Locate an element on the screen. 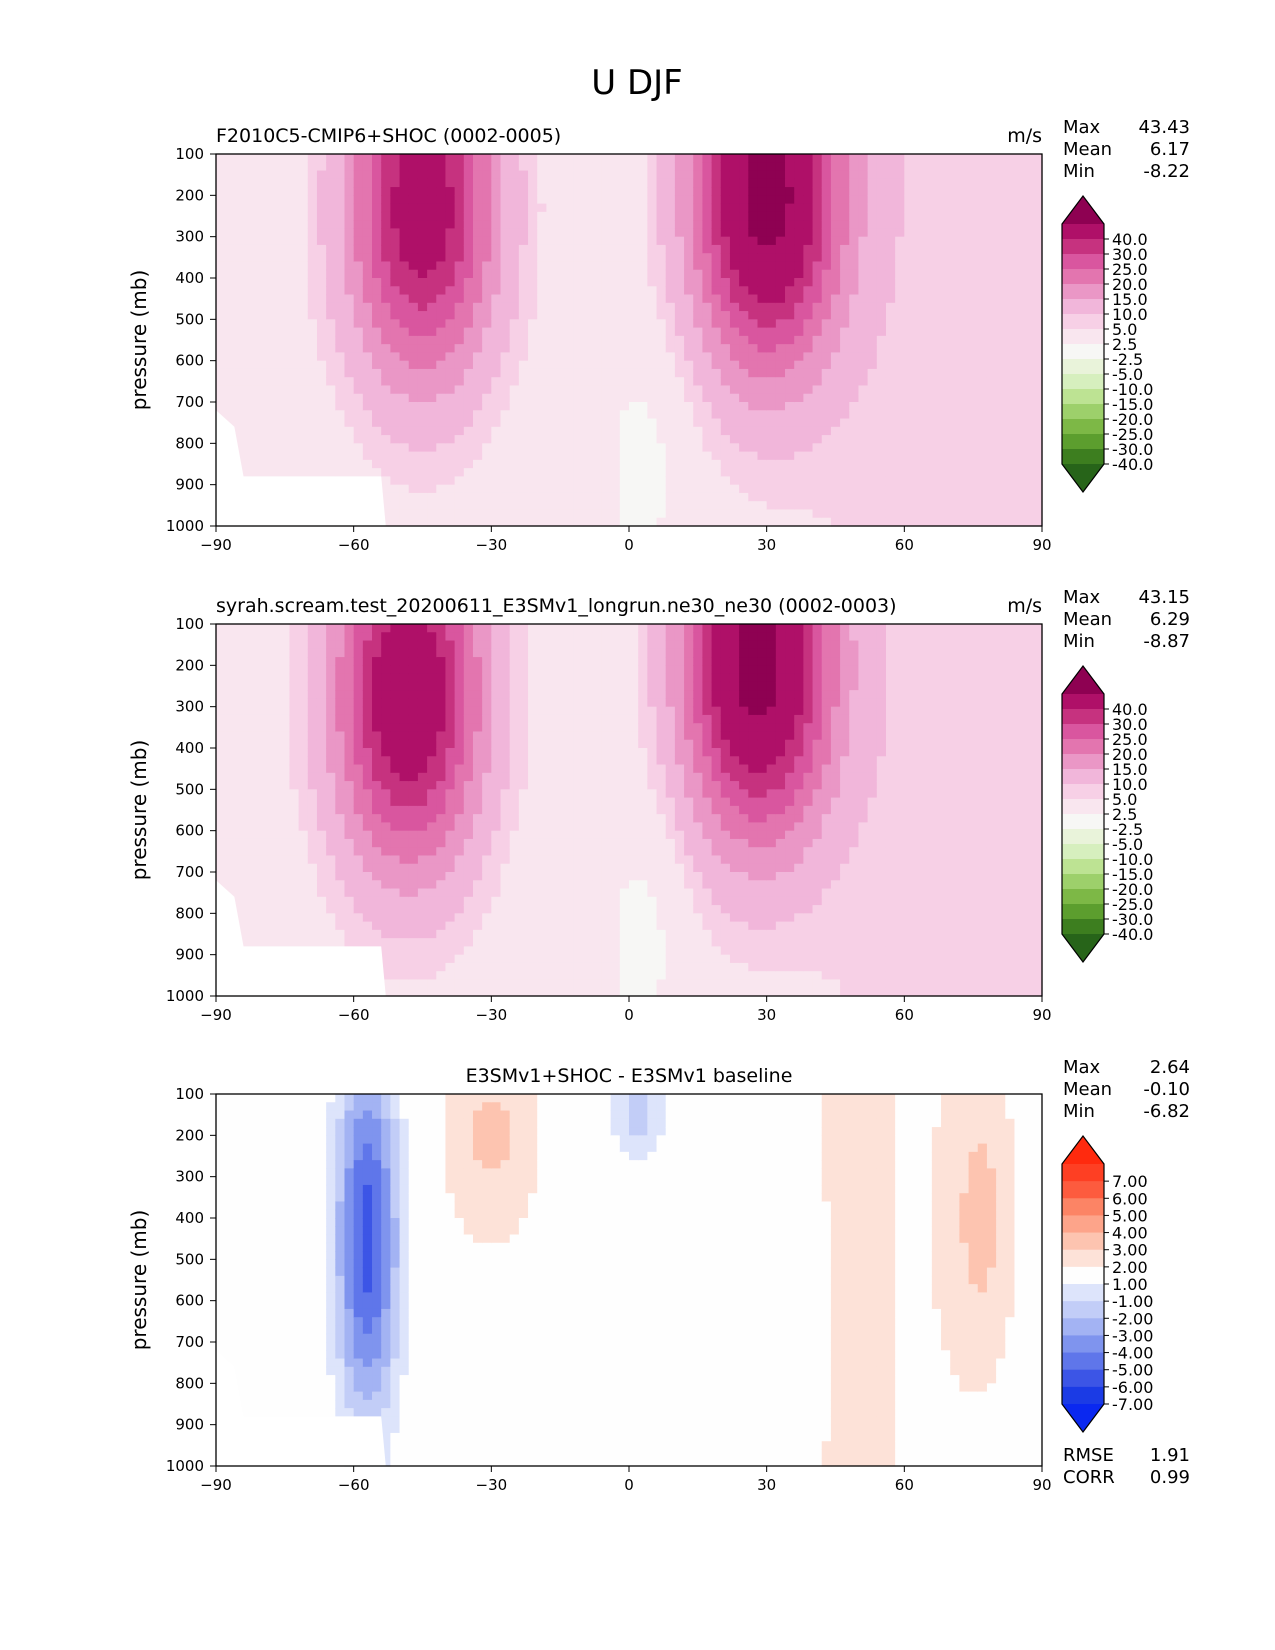  colorbar-label: -25.0 is located at coordinates (1132, 434).